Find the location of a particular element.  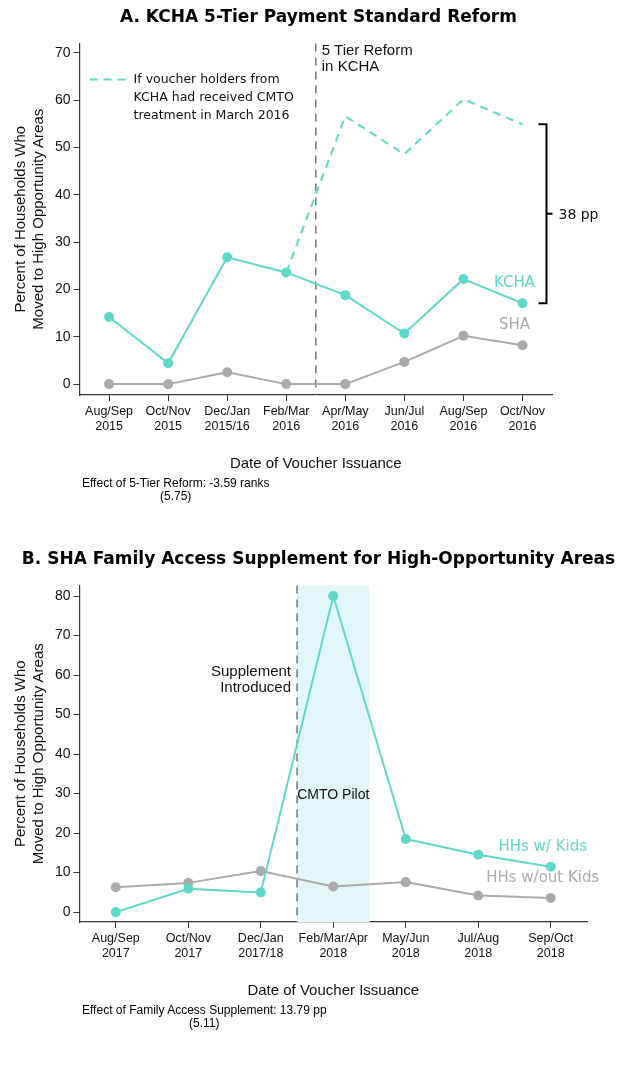

x-tick-label: Feb/Mar 2016 is located at coordinates (286, 418).